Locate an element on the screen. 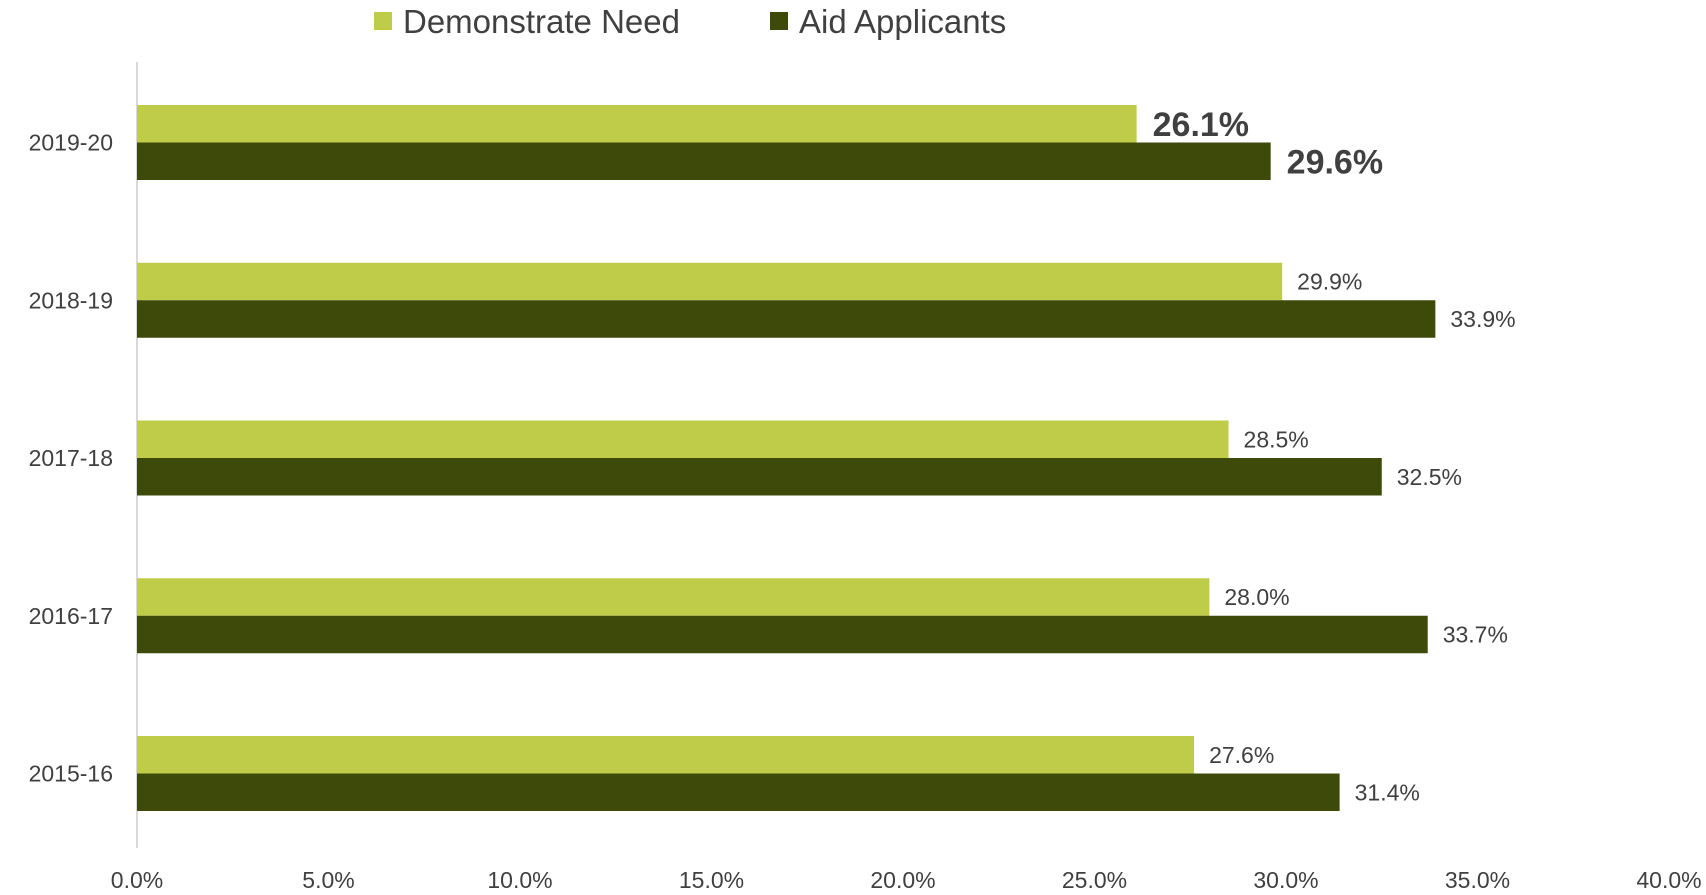 This screenshot has width=1706, height=895. category-label: 2017-18 is located at coordinates (71, 458).